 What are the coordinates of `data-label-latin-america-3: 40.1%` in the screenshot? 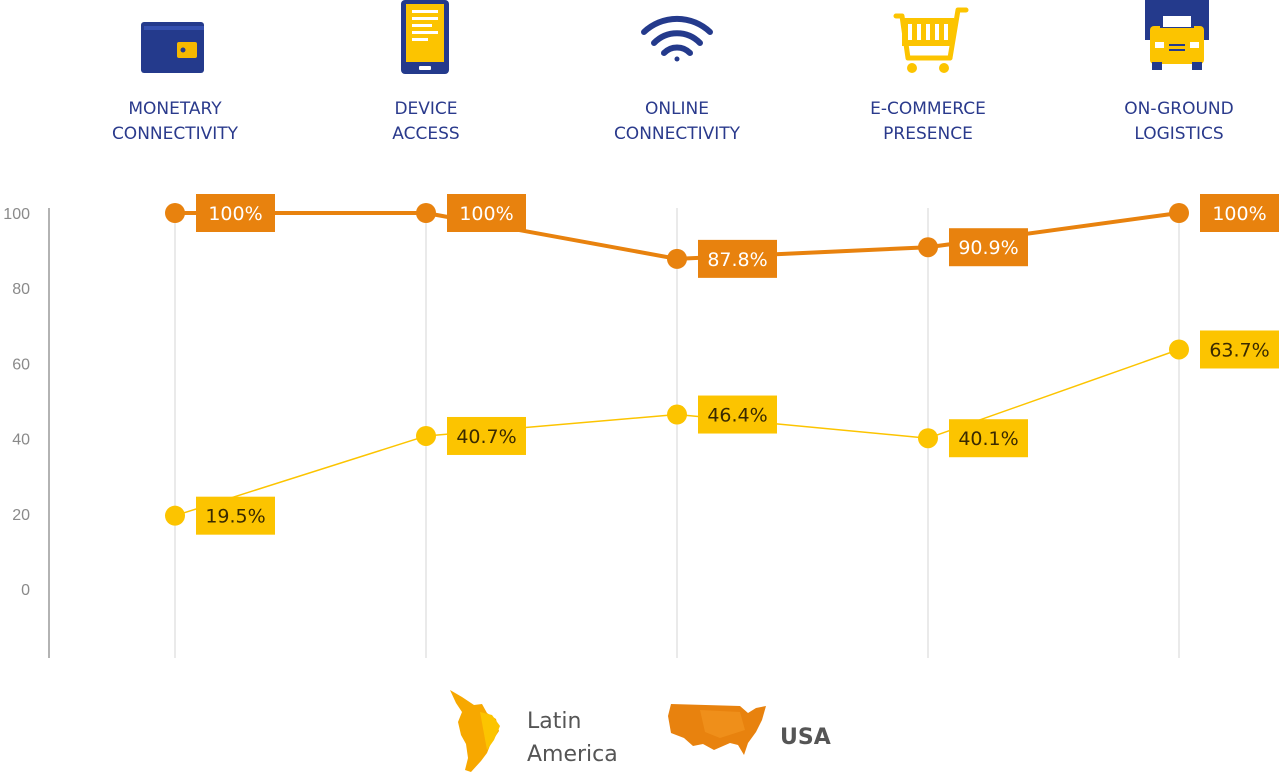 It's located at (988, 439).